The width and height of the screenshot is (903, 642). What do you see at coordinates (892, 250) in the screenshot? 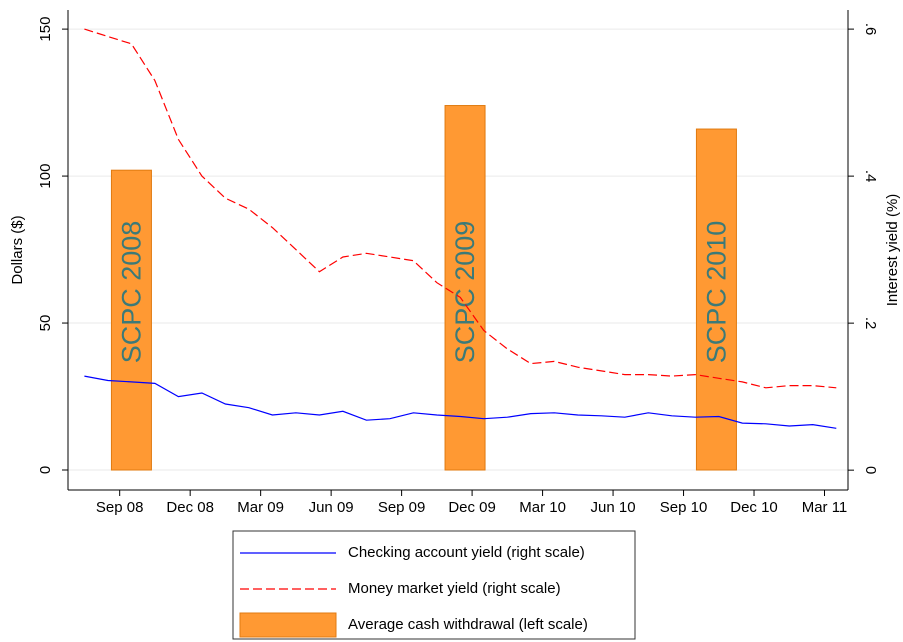
I see `y2-axis-title: Interest yield (%)` at bounding box center [892, 250].